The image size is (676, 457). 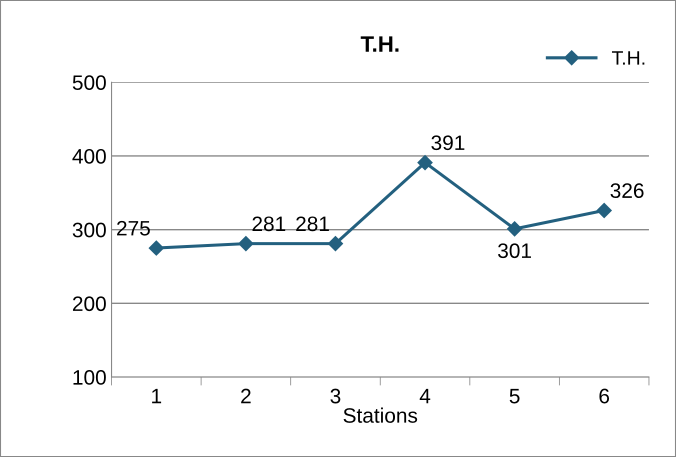 I want to click on x-axis-title: Stations, so click(x=381, y=415).